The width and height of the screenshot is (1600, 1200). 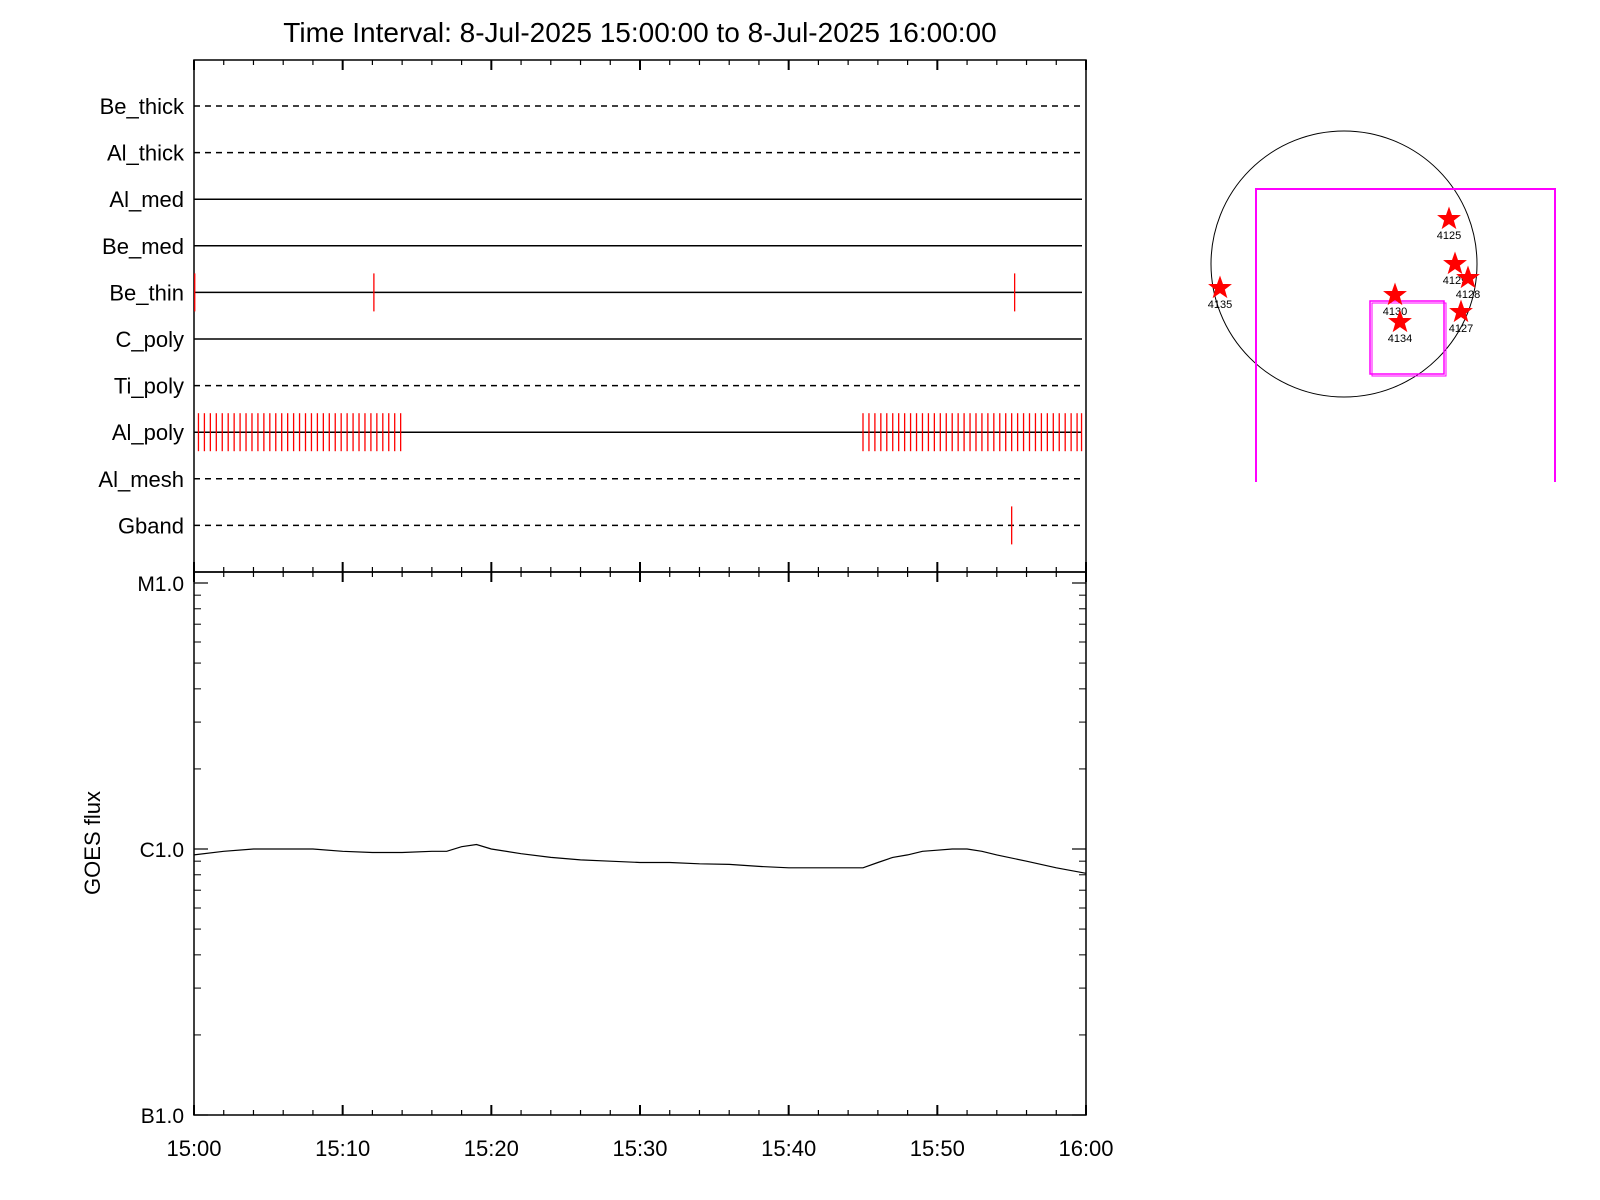 What do you see at coordinates (92, 843) in the screenshot?
I see `goes-y-axis-label: GOES flux` at bounding box center [92, 843].